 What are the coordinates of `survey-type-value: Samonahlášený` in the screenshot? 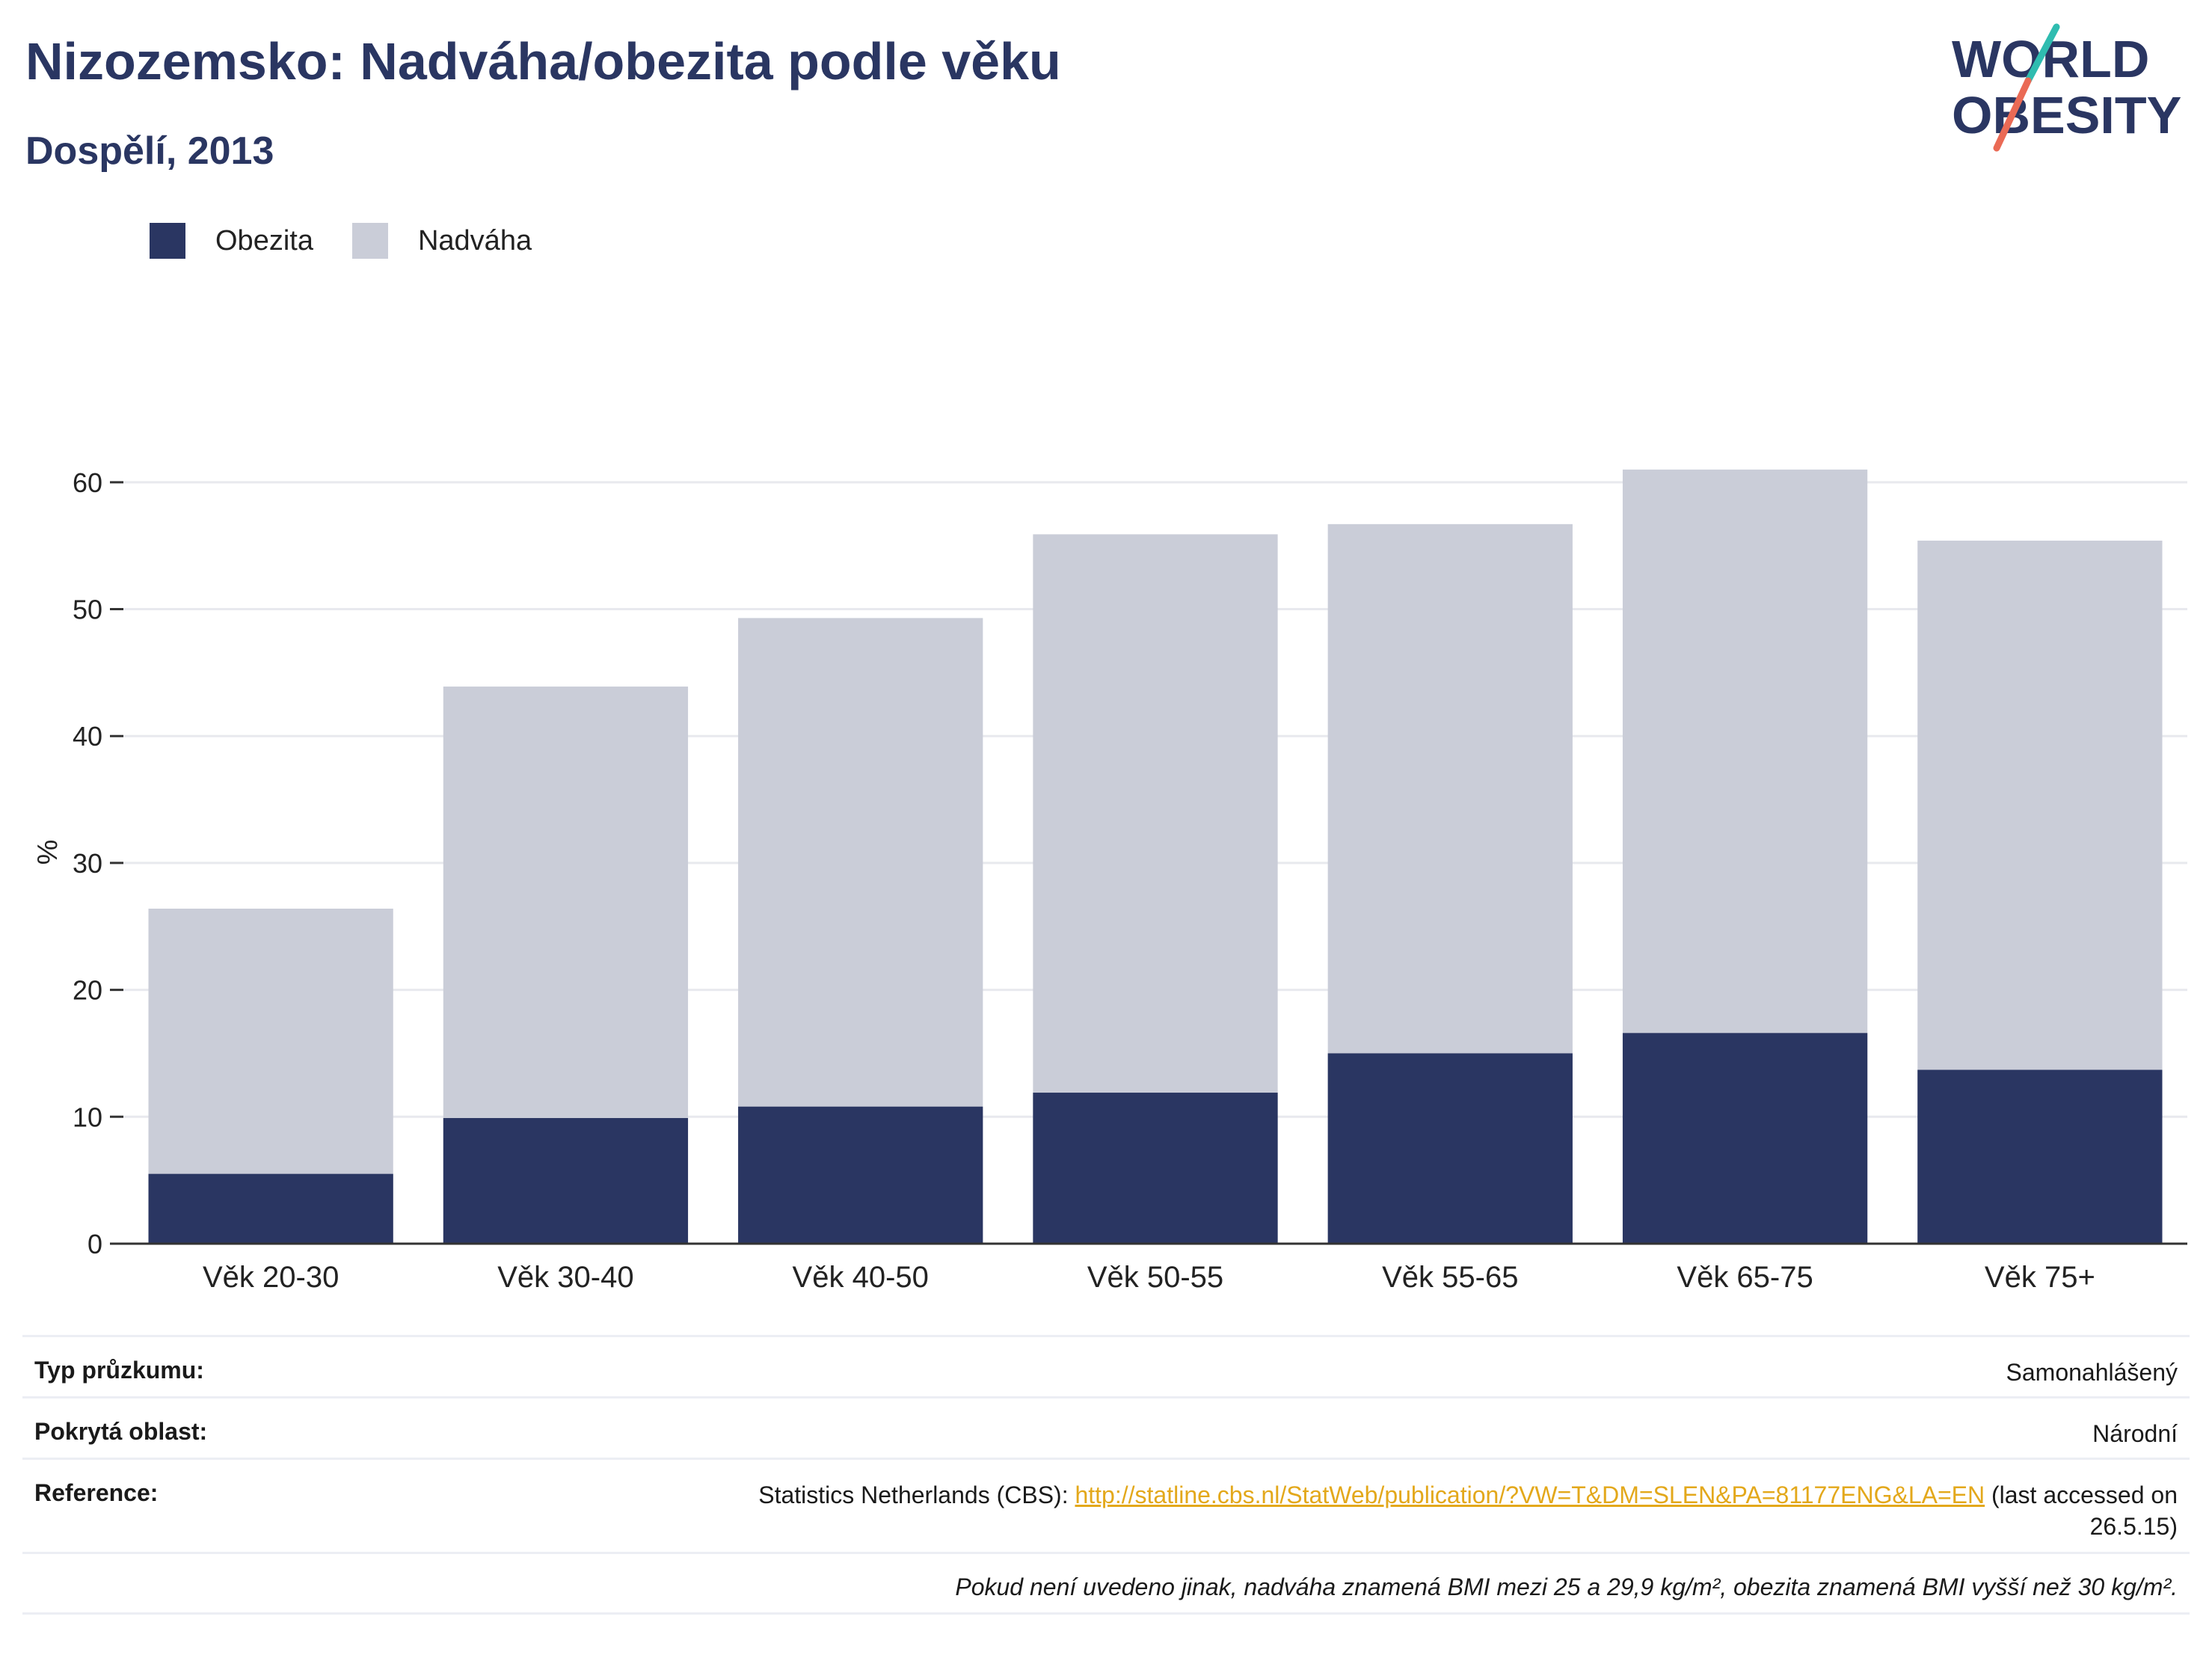 It's located at (2092, 1372).